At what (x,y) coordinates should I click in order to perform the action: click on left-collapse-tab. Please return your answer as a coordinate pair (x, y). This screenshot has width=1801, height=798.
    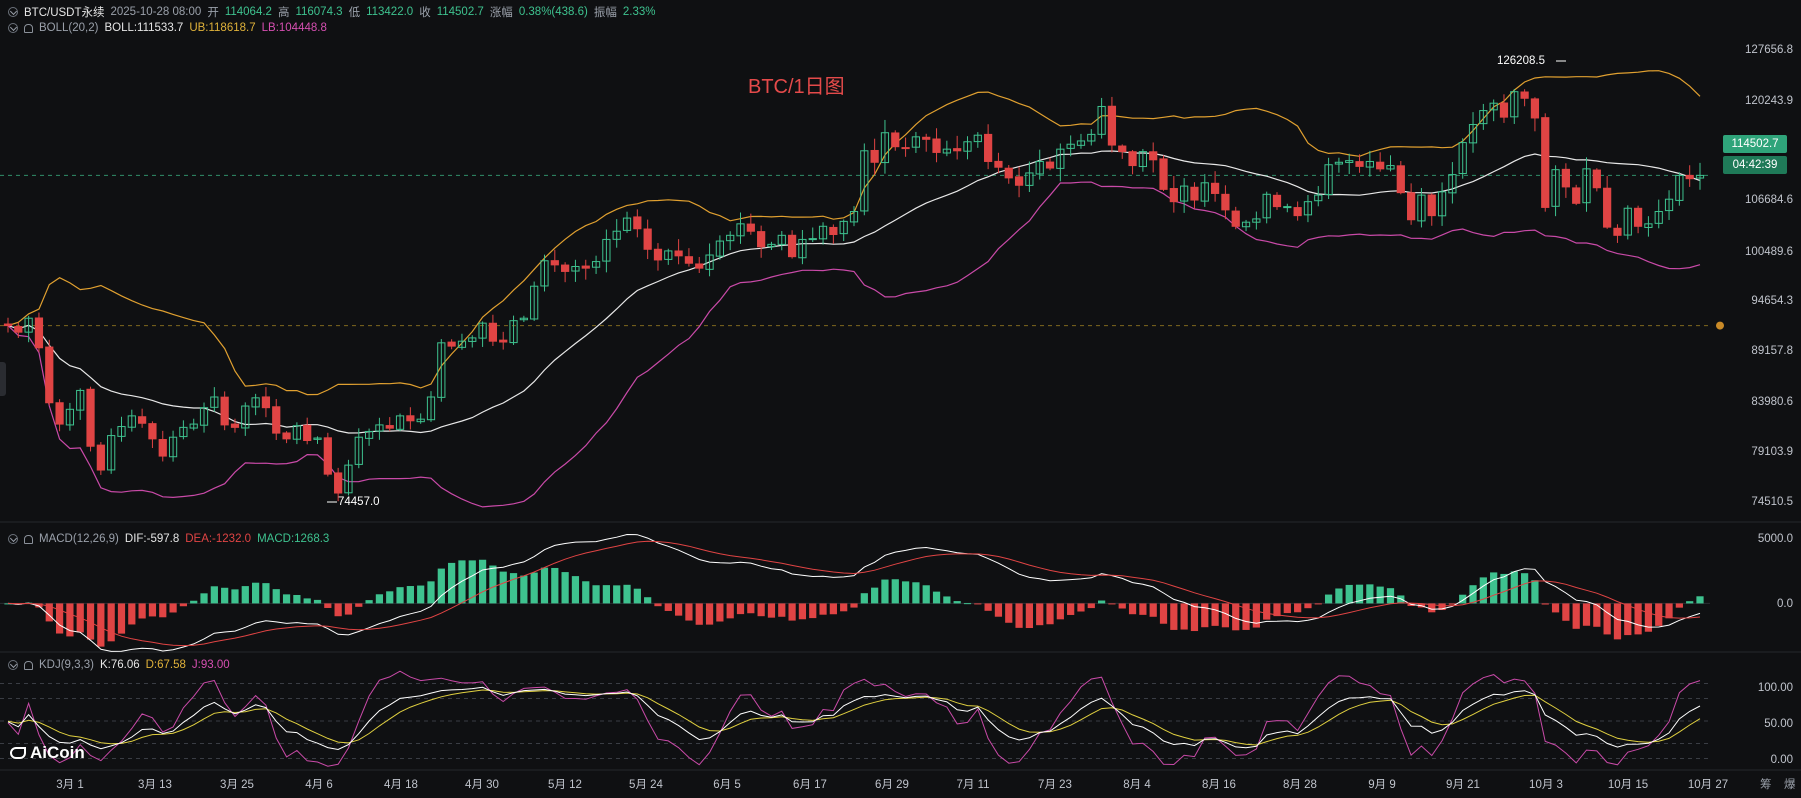
    Looking at the image, I should click on (3, 379).